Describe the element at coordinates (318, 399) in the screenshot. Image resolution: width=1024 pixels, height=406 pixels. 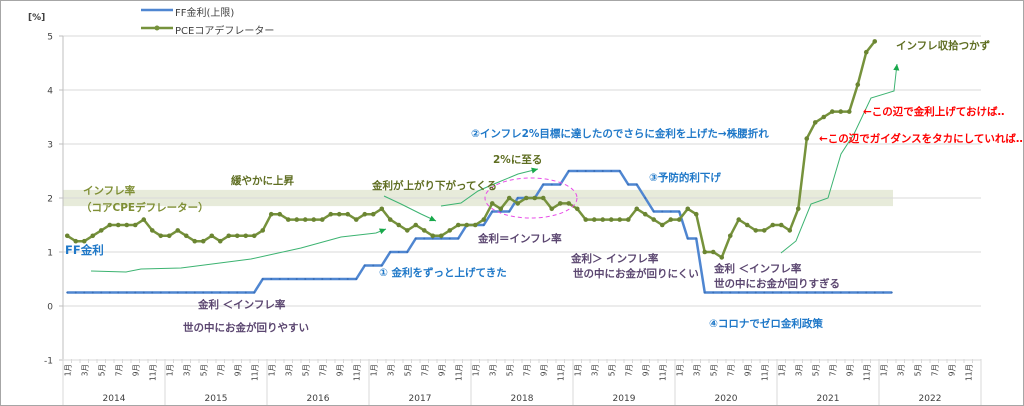
I see `x-year-label: 2016` at that location.